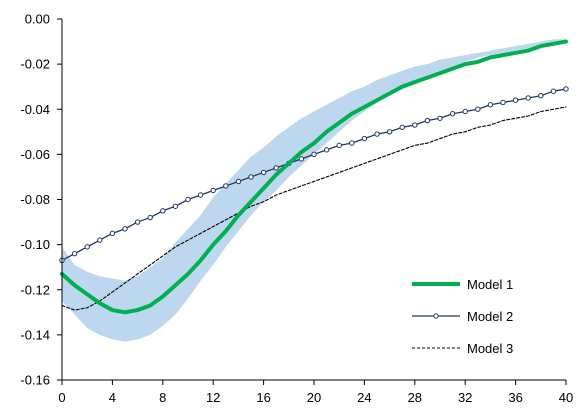 The image size is (576, 415). What do you see at coordinates (35, 64) in the screenshot?
I see `y-tick-label: -0.02` at bounding box center [35, 64].